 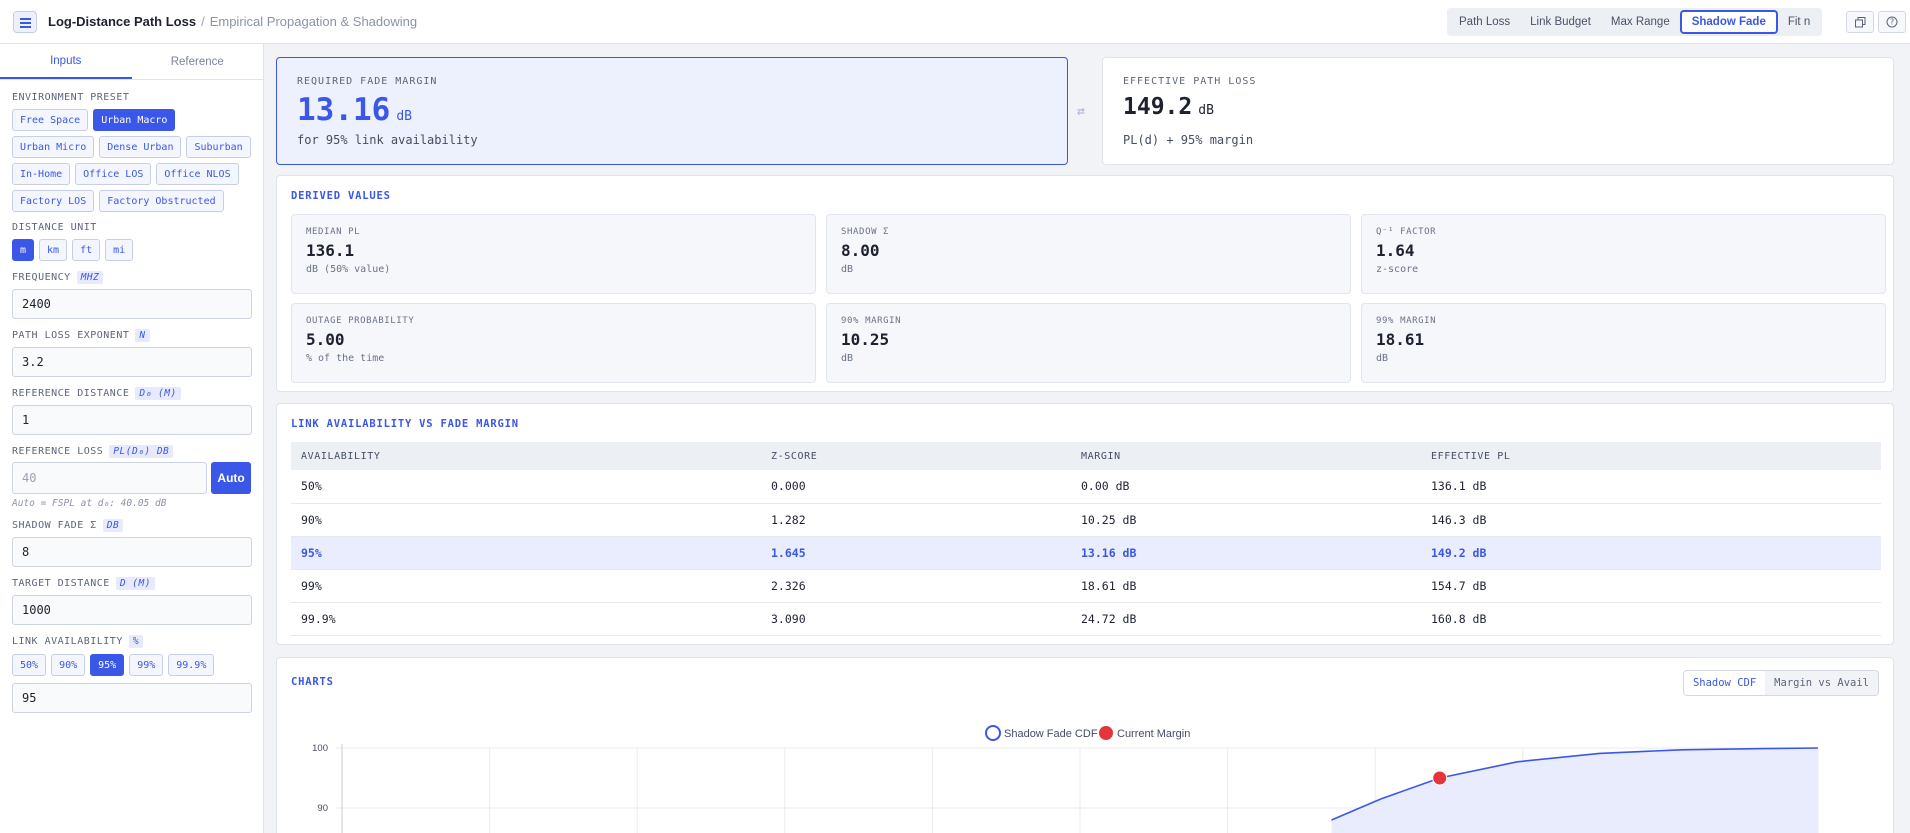 What do you see at coordinates (113, 174) in the screenshot?
I see `preset-office-los: Office LOS` at bounding box center [113, 174].